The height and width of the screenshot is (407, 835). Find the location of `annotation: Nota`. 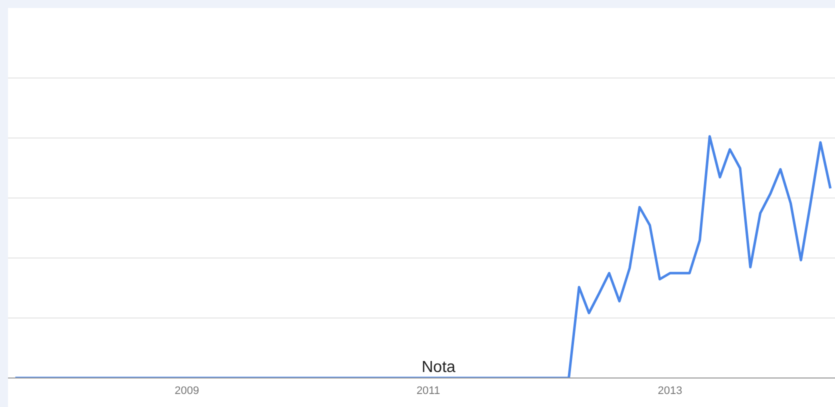

annotation: Nota is located at coordinates (439, 367).